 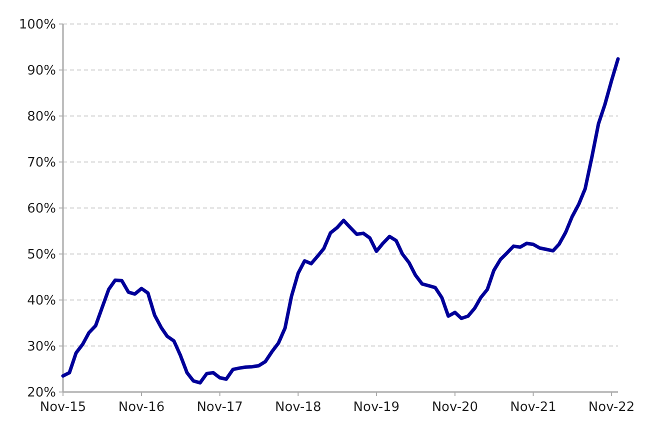 What do you see at coordinates (41, 255) in the screenshot?
I see `y-tick-label: 50%` at bounding box center [41, 255].